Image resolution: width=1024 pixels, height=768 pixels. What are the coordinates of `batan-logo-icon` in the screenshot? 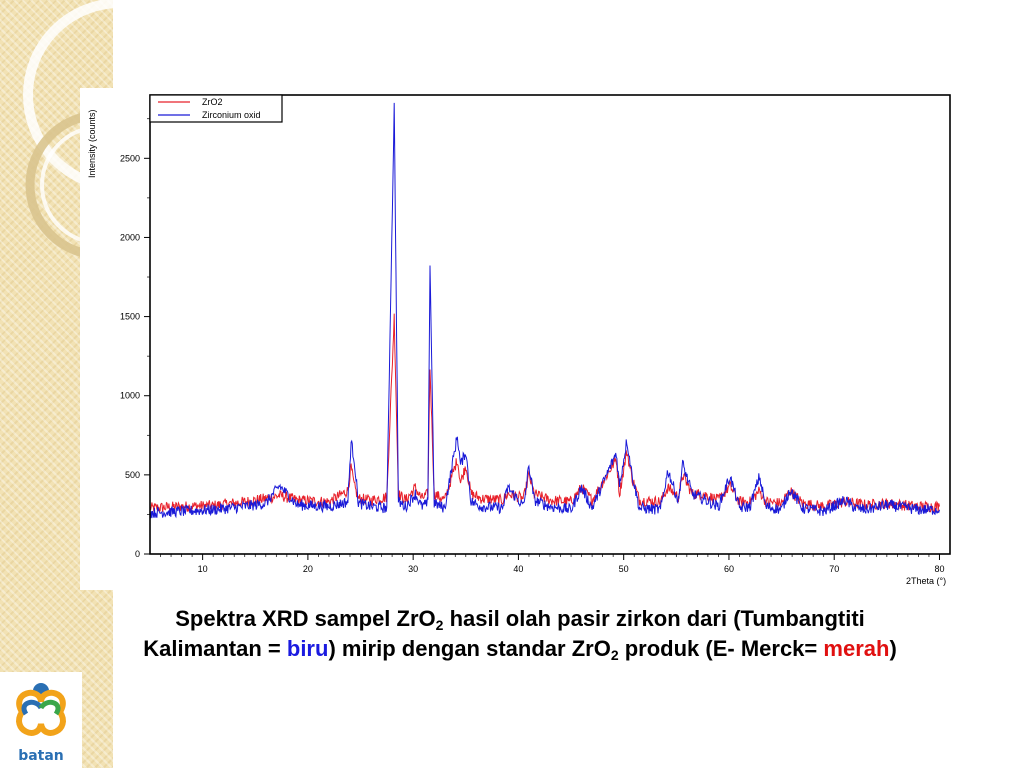 It's located at (41, 709).